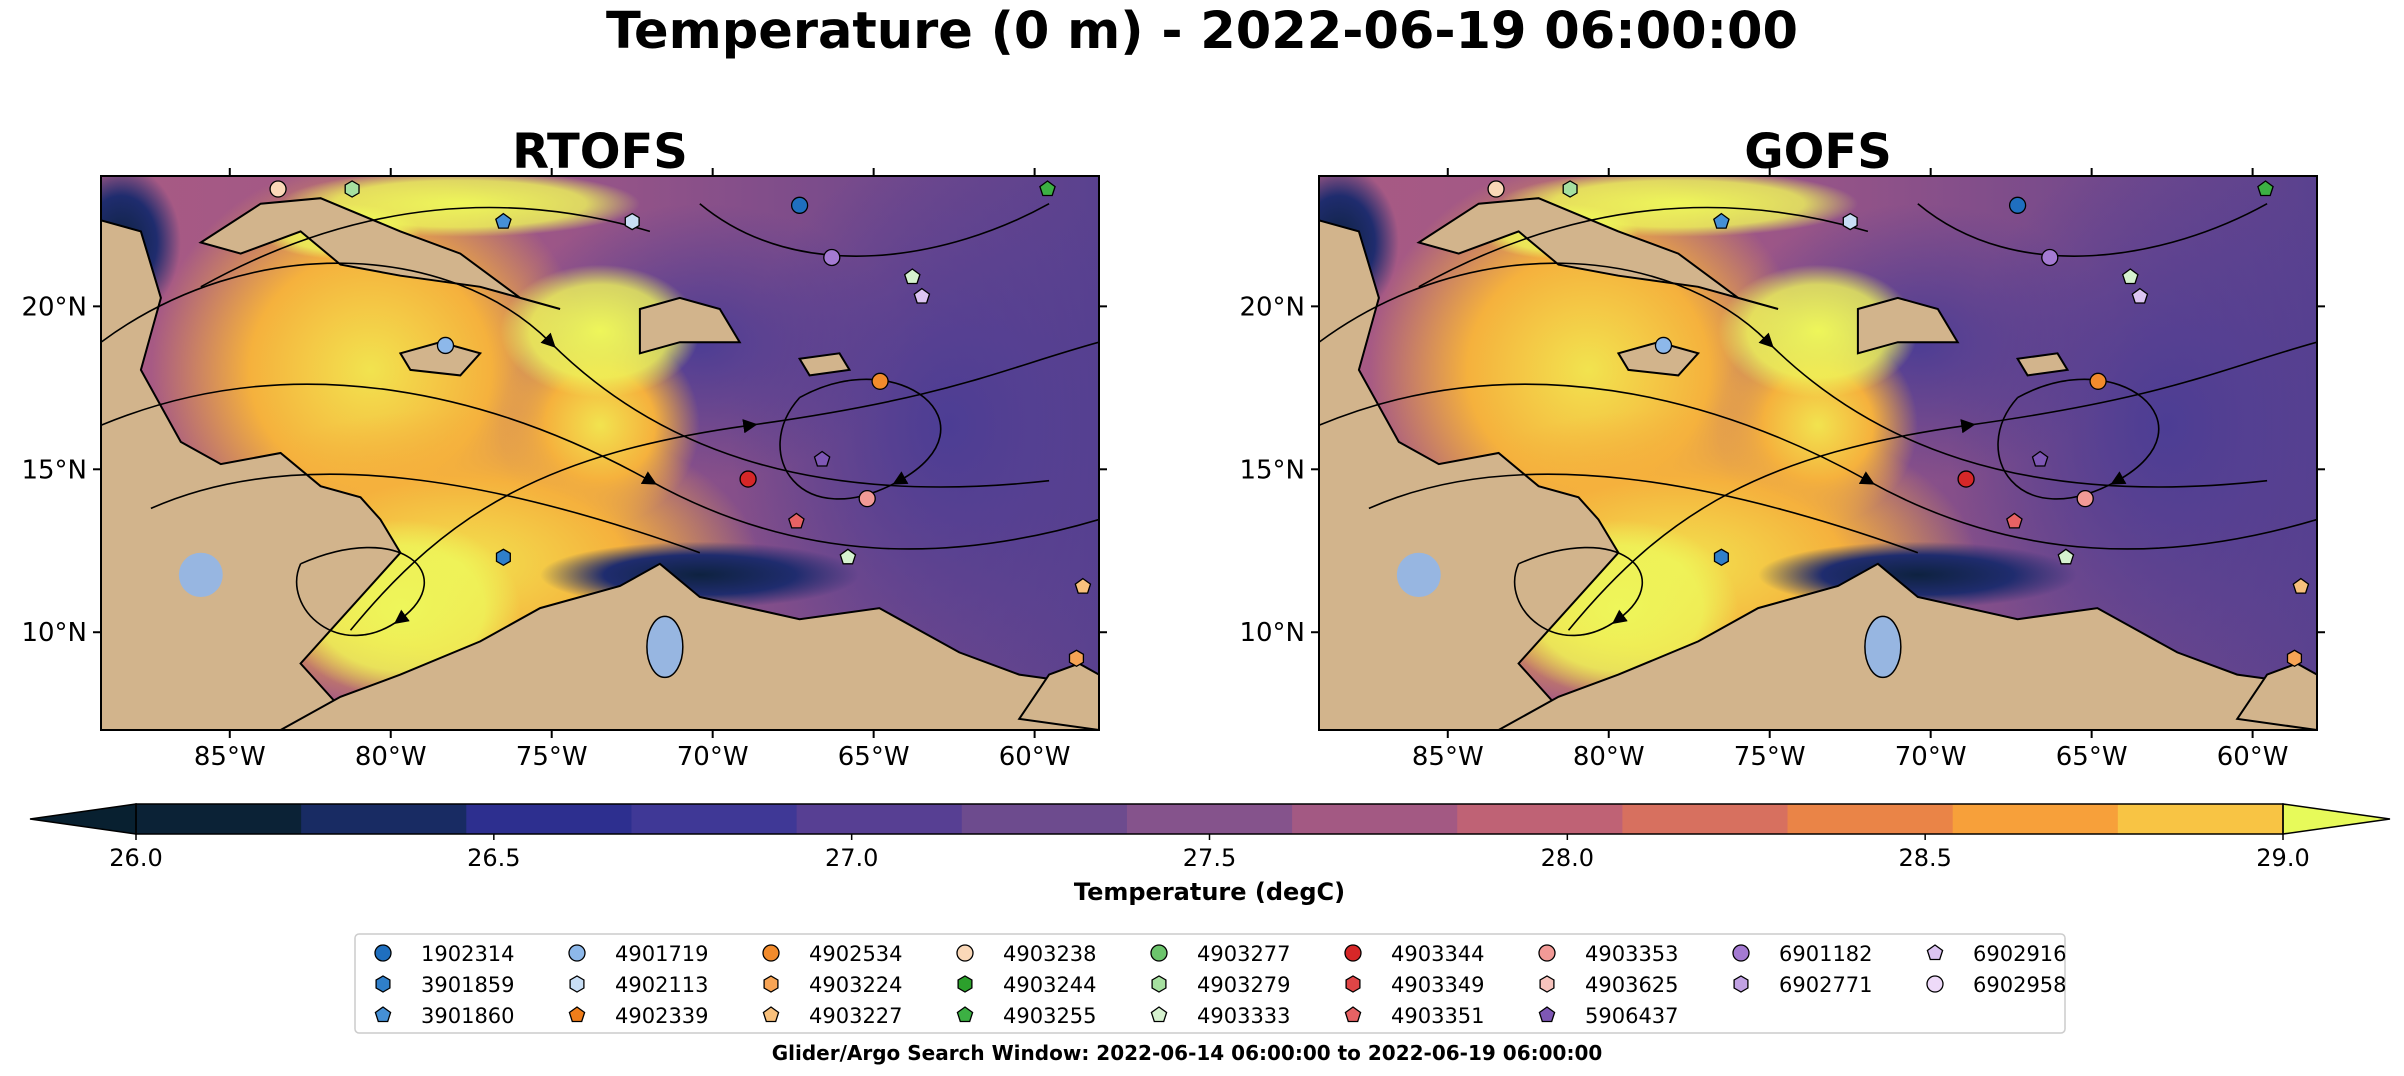 The width and height of the screenshot is (2404, 1076). I want to click on legend-item-4903349: 4903349, so click(1415, 985).